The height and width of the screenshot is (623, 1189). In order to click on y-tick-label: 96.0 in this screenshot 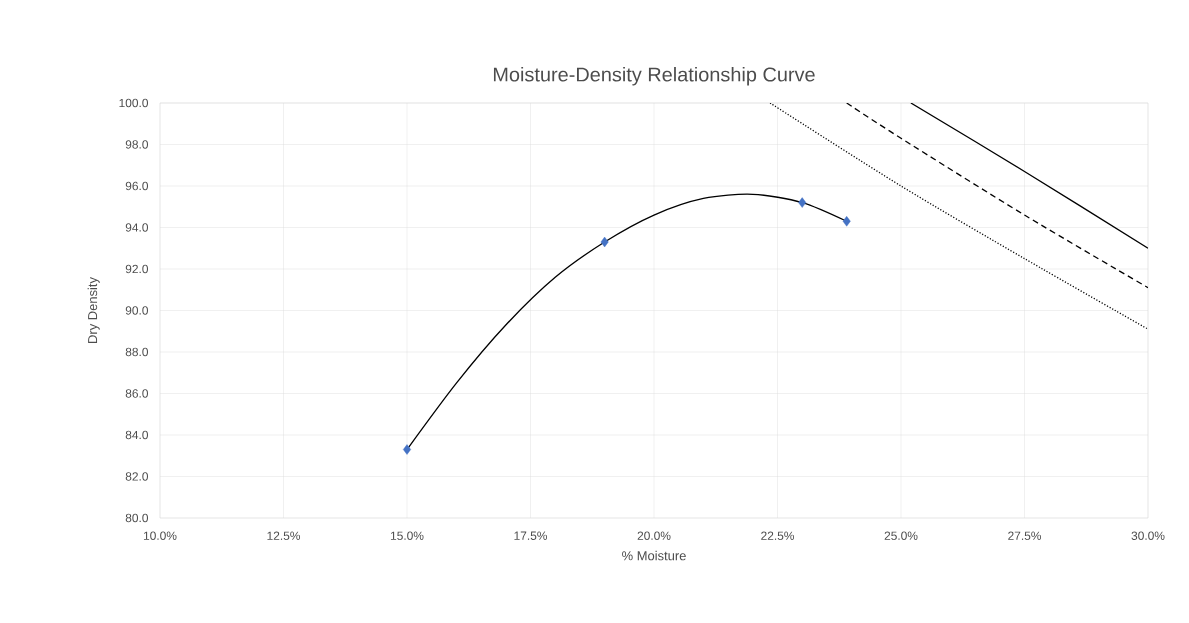, I will do `click(137, 186)`.